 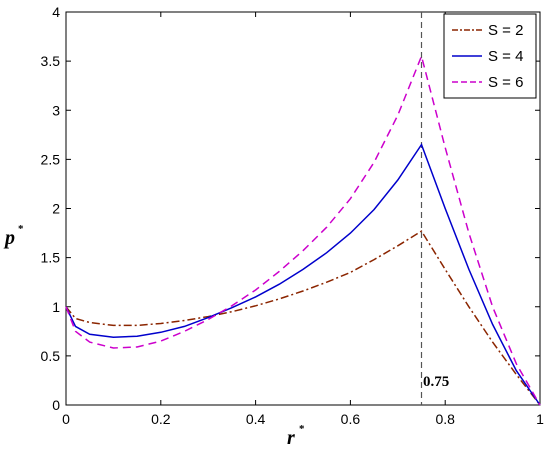 What do you see at coordinates (351, 419) in the screenshot?
I see `x-tick-label: 0.6` at bounding box center [351, 419].